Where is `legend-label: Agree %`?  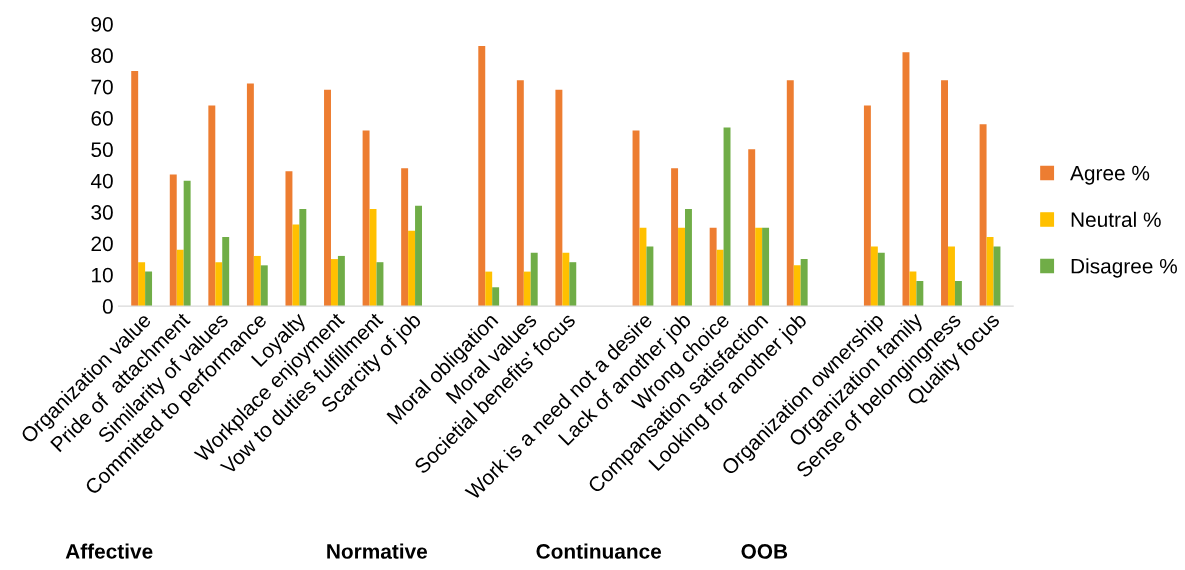
legend-label: Agree % is located at coordinates (1110, 175).